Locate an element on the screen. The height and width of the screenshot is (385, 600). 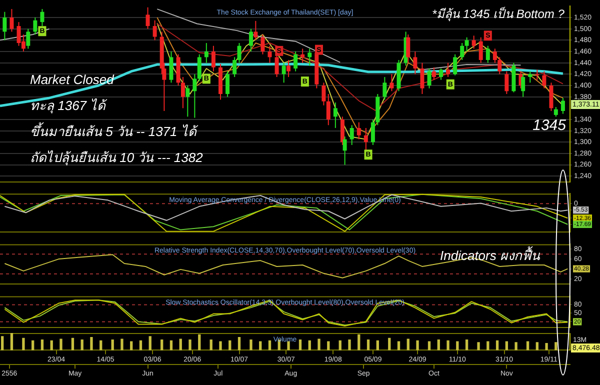
annotation: ขึ้นมายืนเส้น 5 วัน -- 1371 ได้ is located at coordinates (114, 130).